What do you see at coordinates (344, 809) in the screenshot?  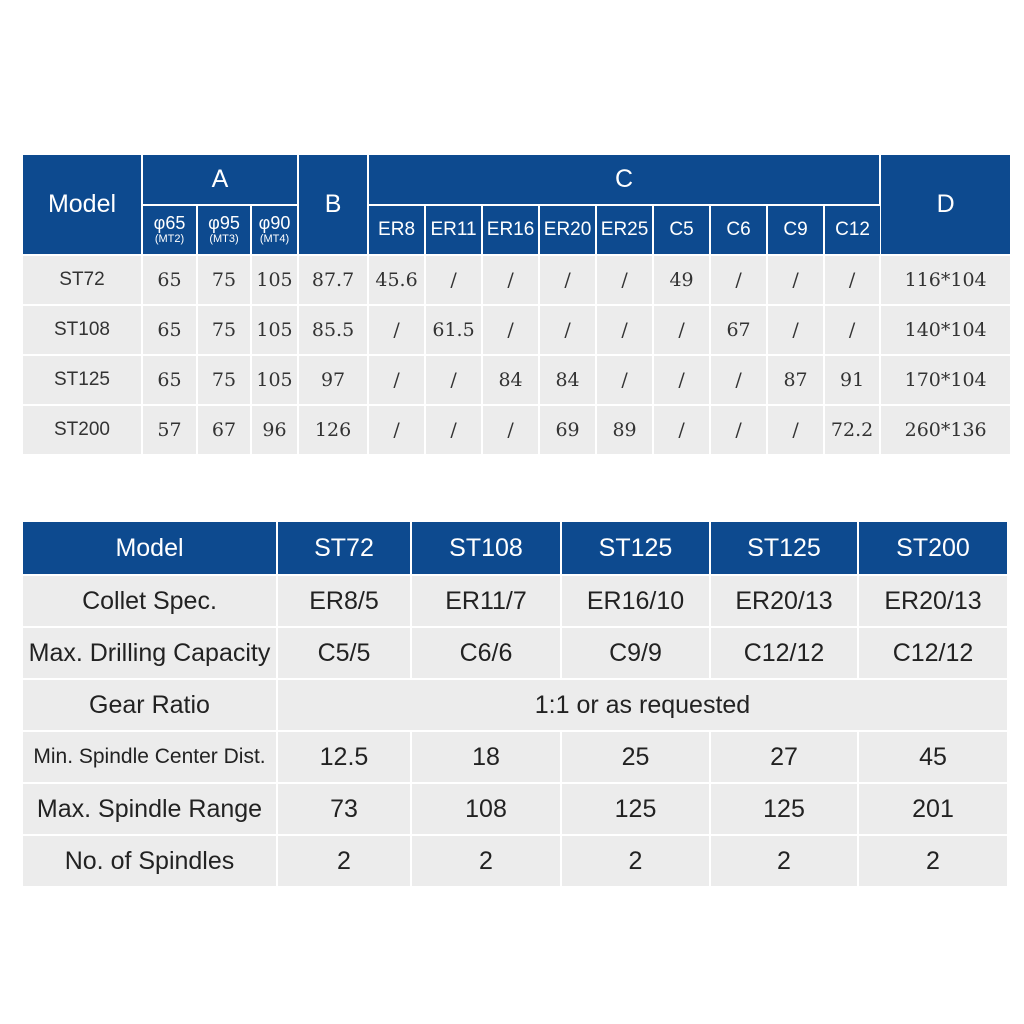 I see `cell-value: 73` at bounding box center [344, 809].